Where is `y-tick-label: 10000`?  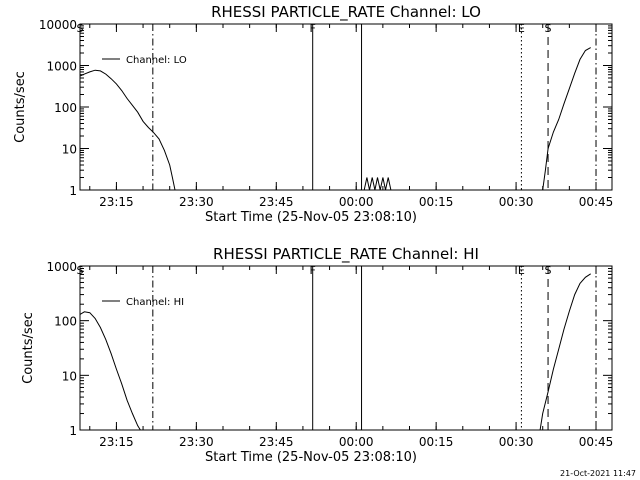 y-tick-label: 10000 is located at coordinates (58, 25).